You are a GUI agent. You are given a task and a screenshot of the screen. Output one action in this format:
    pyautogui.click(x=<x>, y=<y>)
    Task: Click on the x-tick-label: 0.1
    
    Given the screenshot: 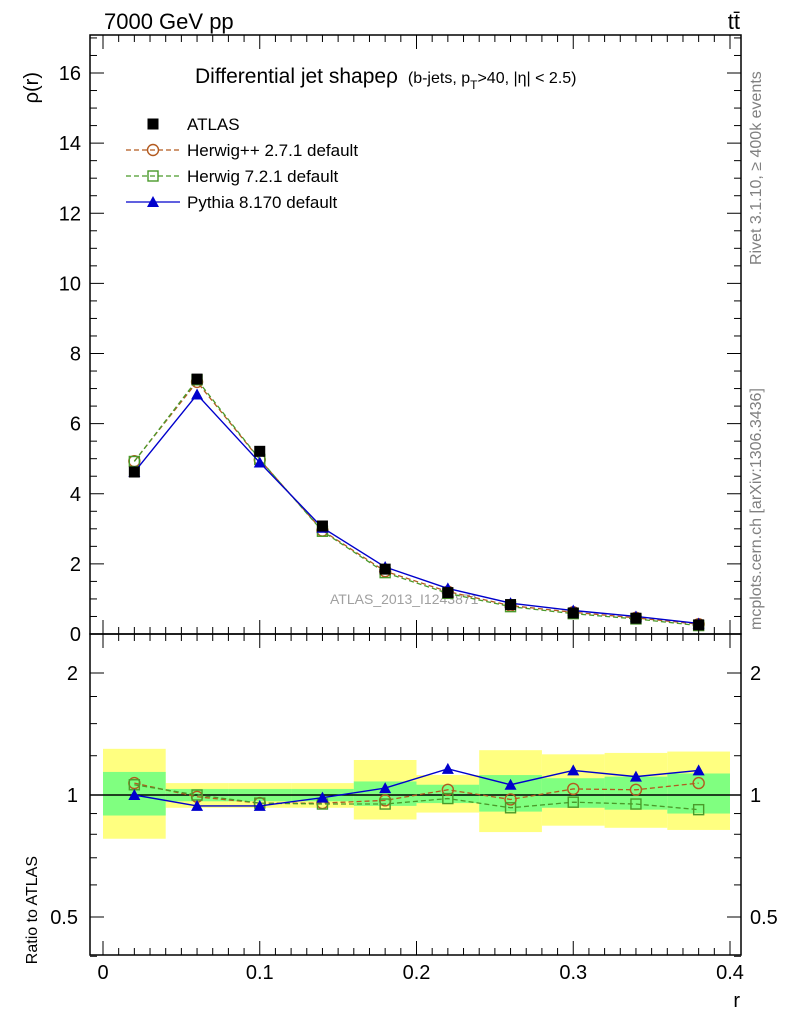 What is the action you would take?
    pyautogui.click(x=260, y=973)
    